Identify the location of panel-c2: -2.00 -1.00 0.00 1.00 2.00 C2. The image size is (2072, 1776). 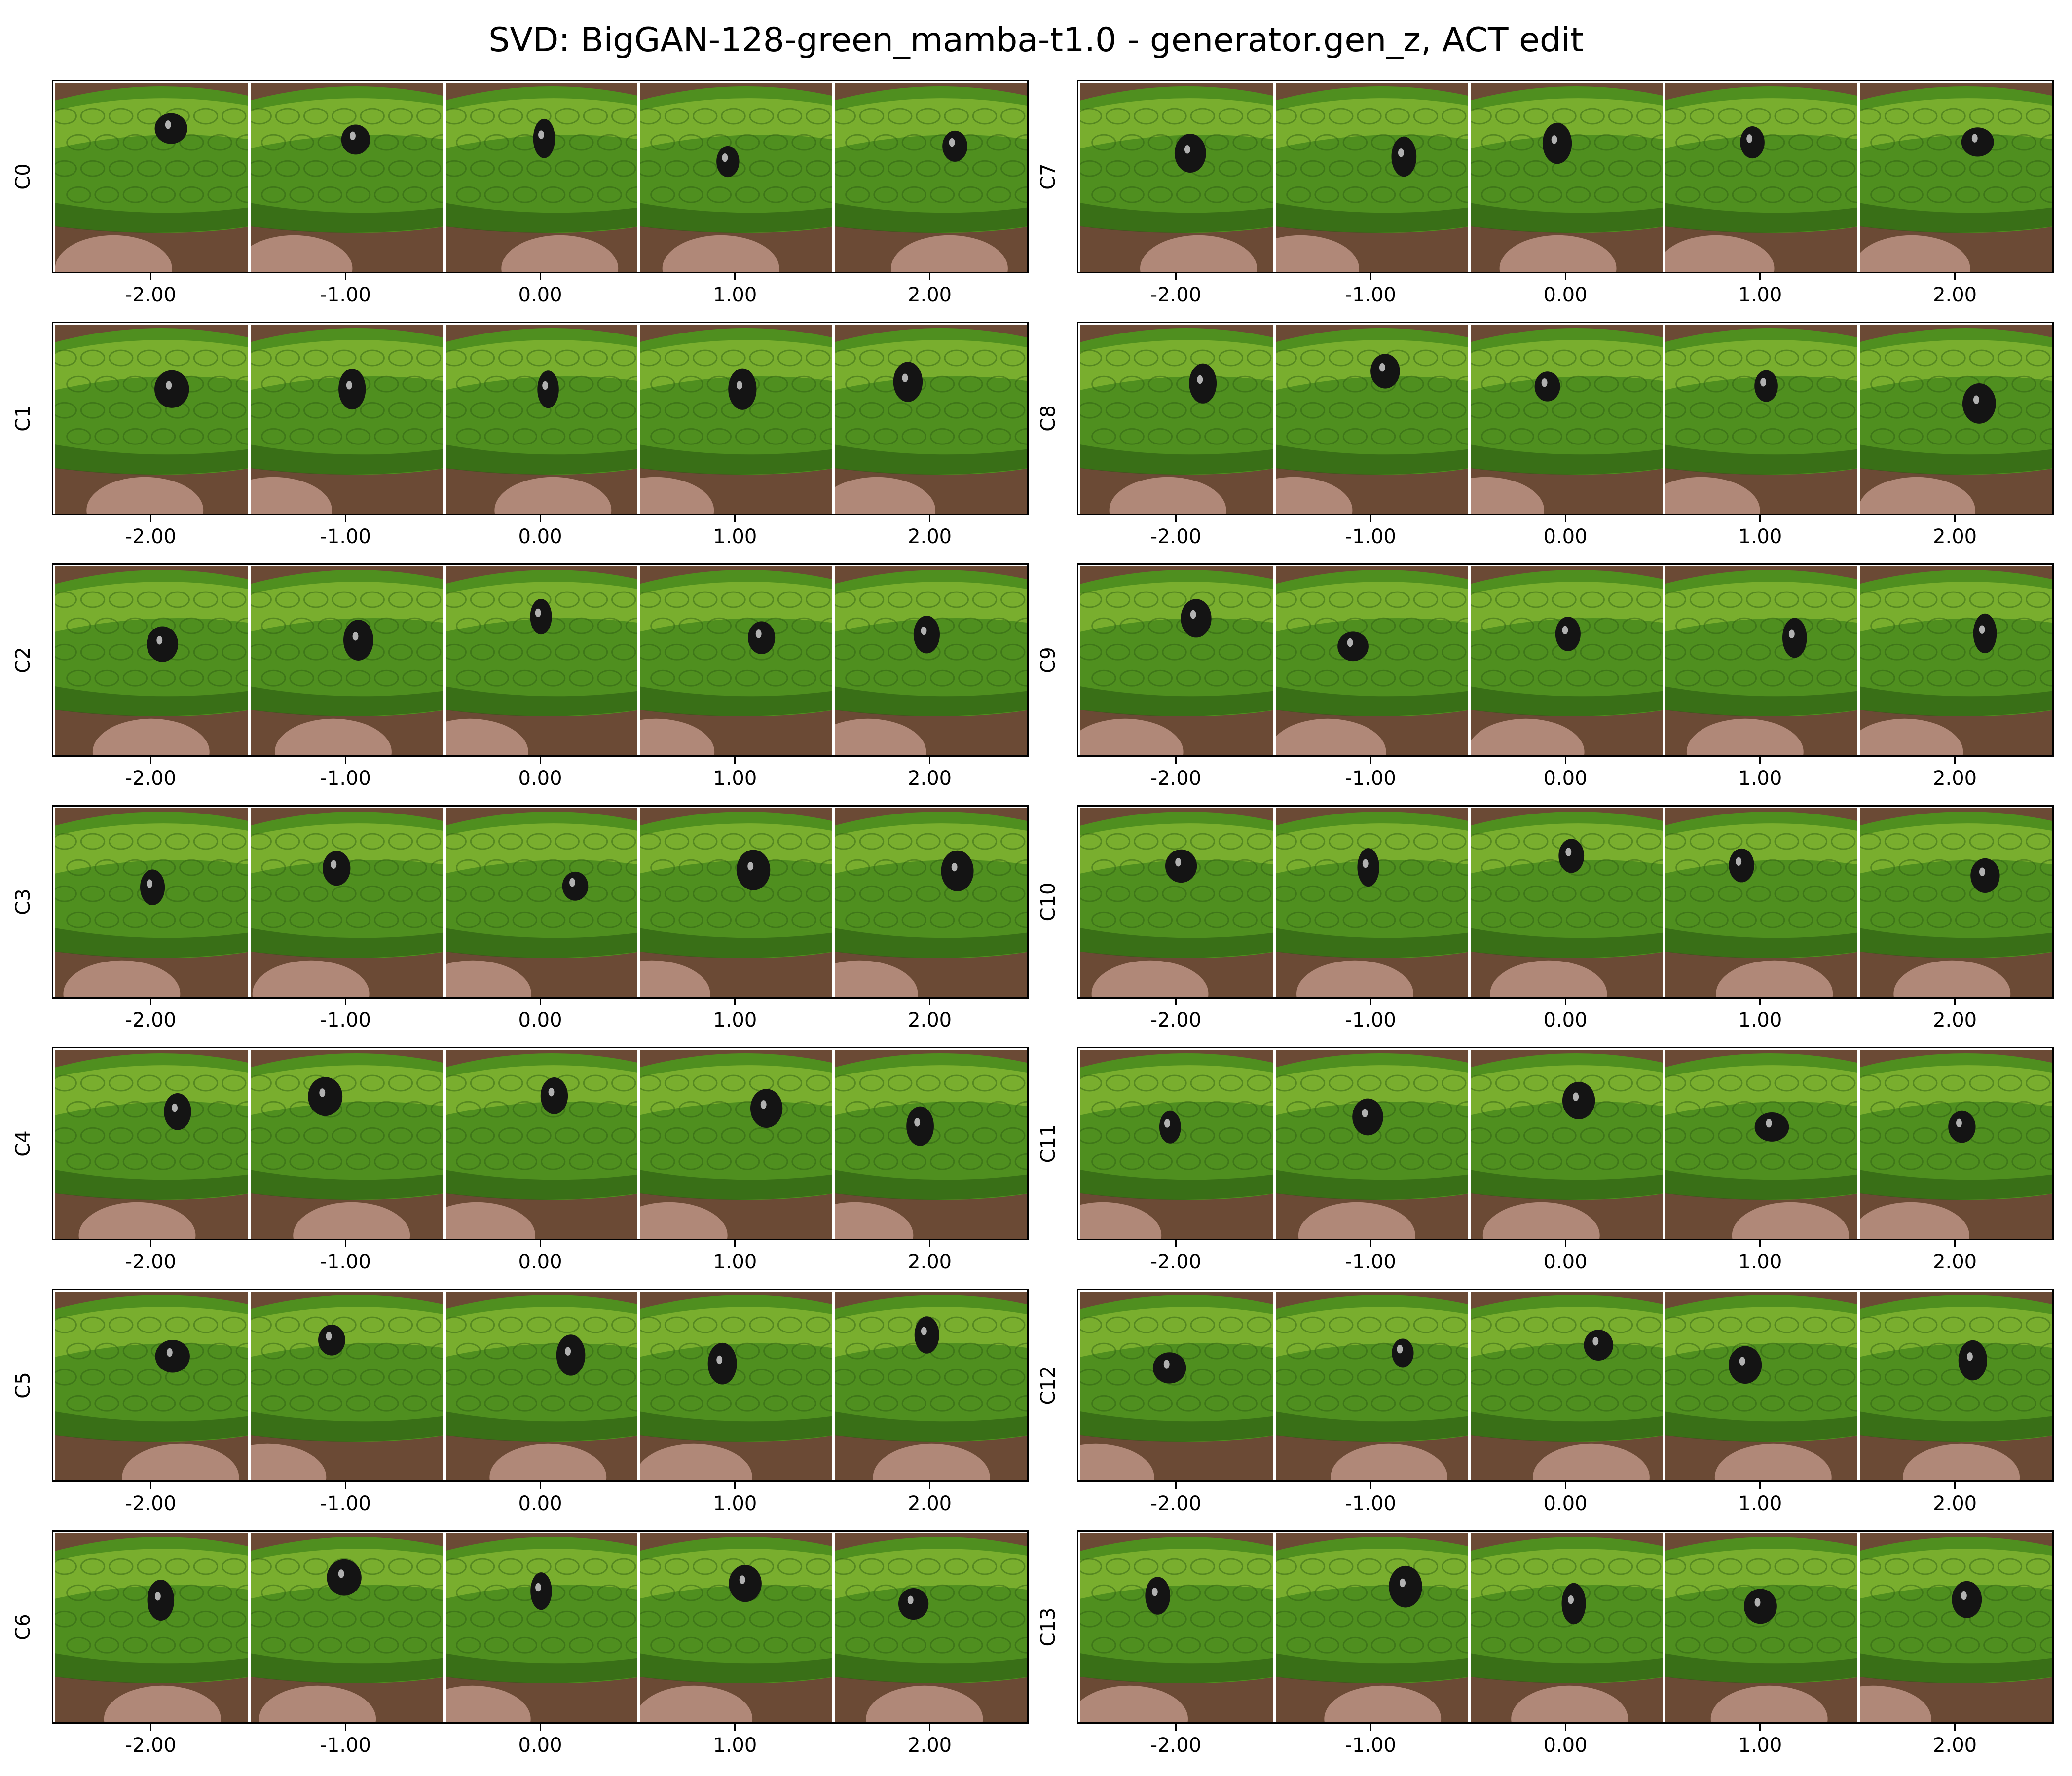
(521, 676).